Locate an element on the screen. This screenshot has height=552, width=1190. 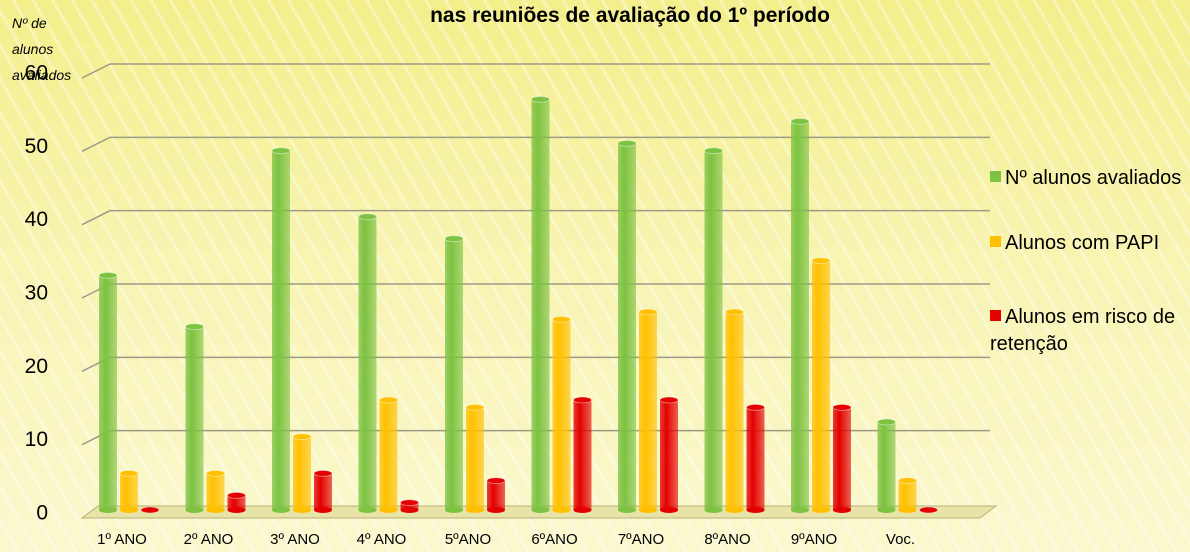
x-tick-label: 8ºANO is located at coordinates (727, 539).